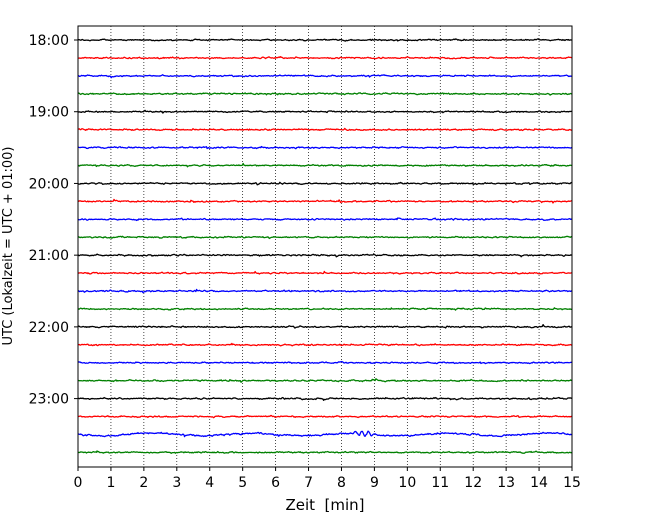  I want to click on series-trace-22:45, so click(325, 380).